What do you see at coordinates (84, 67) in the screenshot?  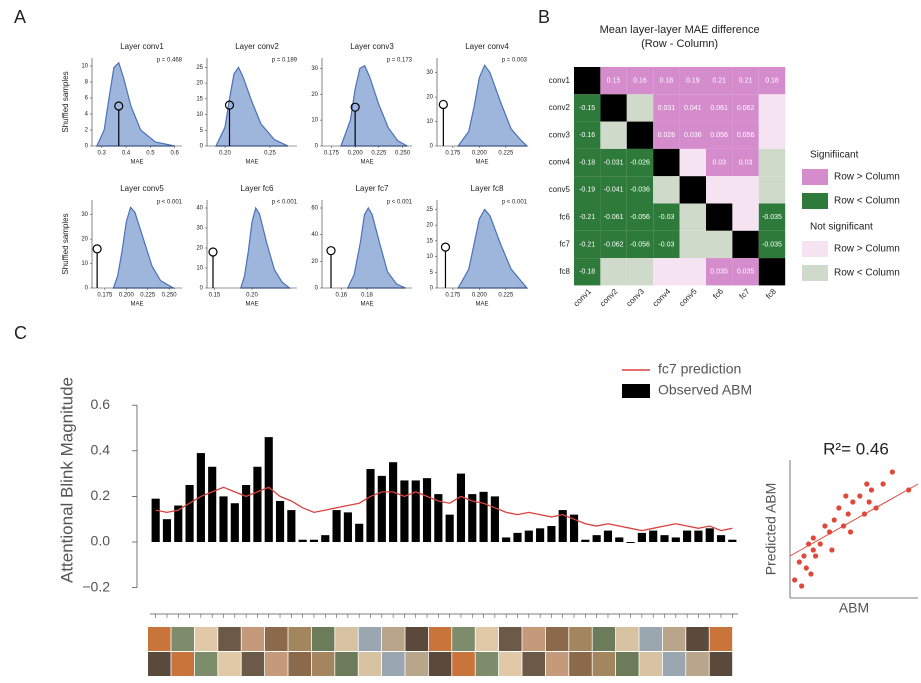 I see `y-tick-label: 10` at bounding box center [84, 67].